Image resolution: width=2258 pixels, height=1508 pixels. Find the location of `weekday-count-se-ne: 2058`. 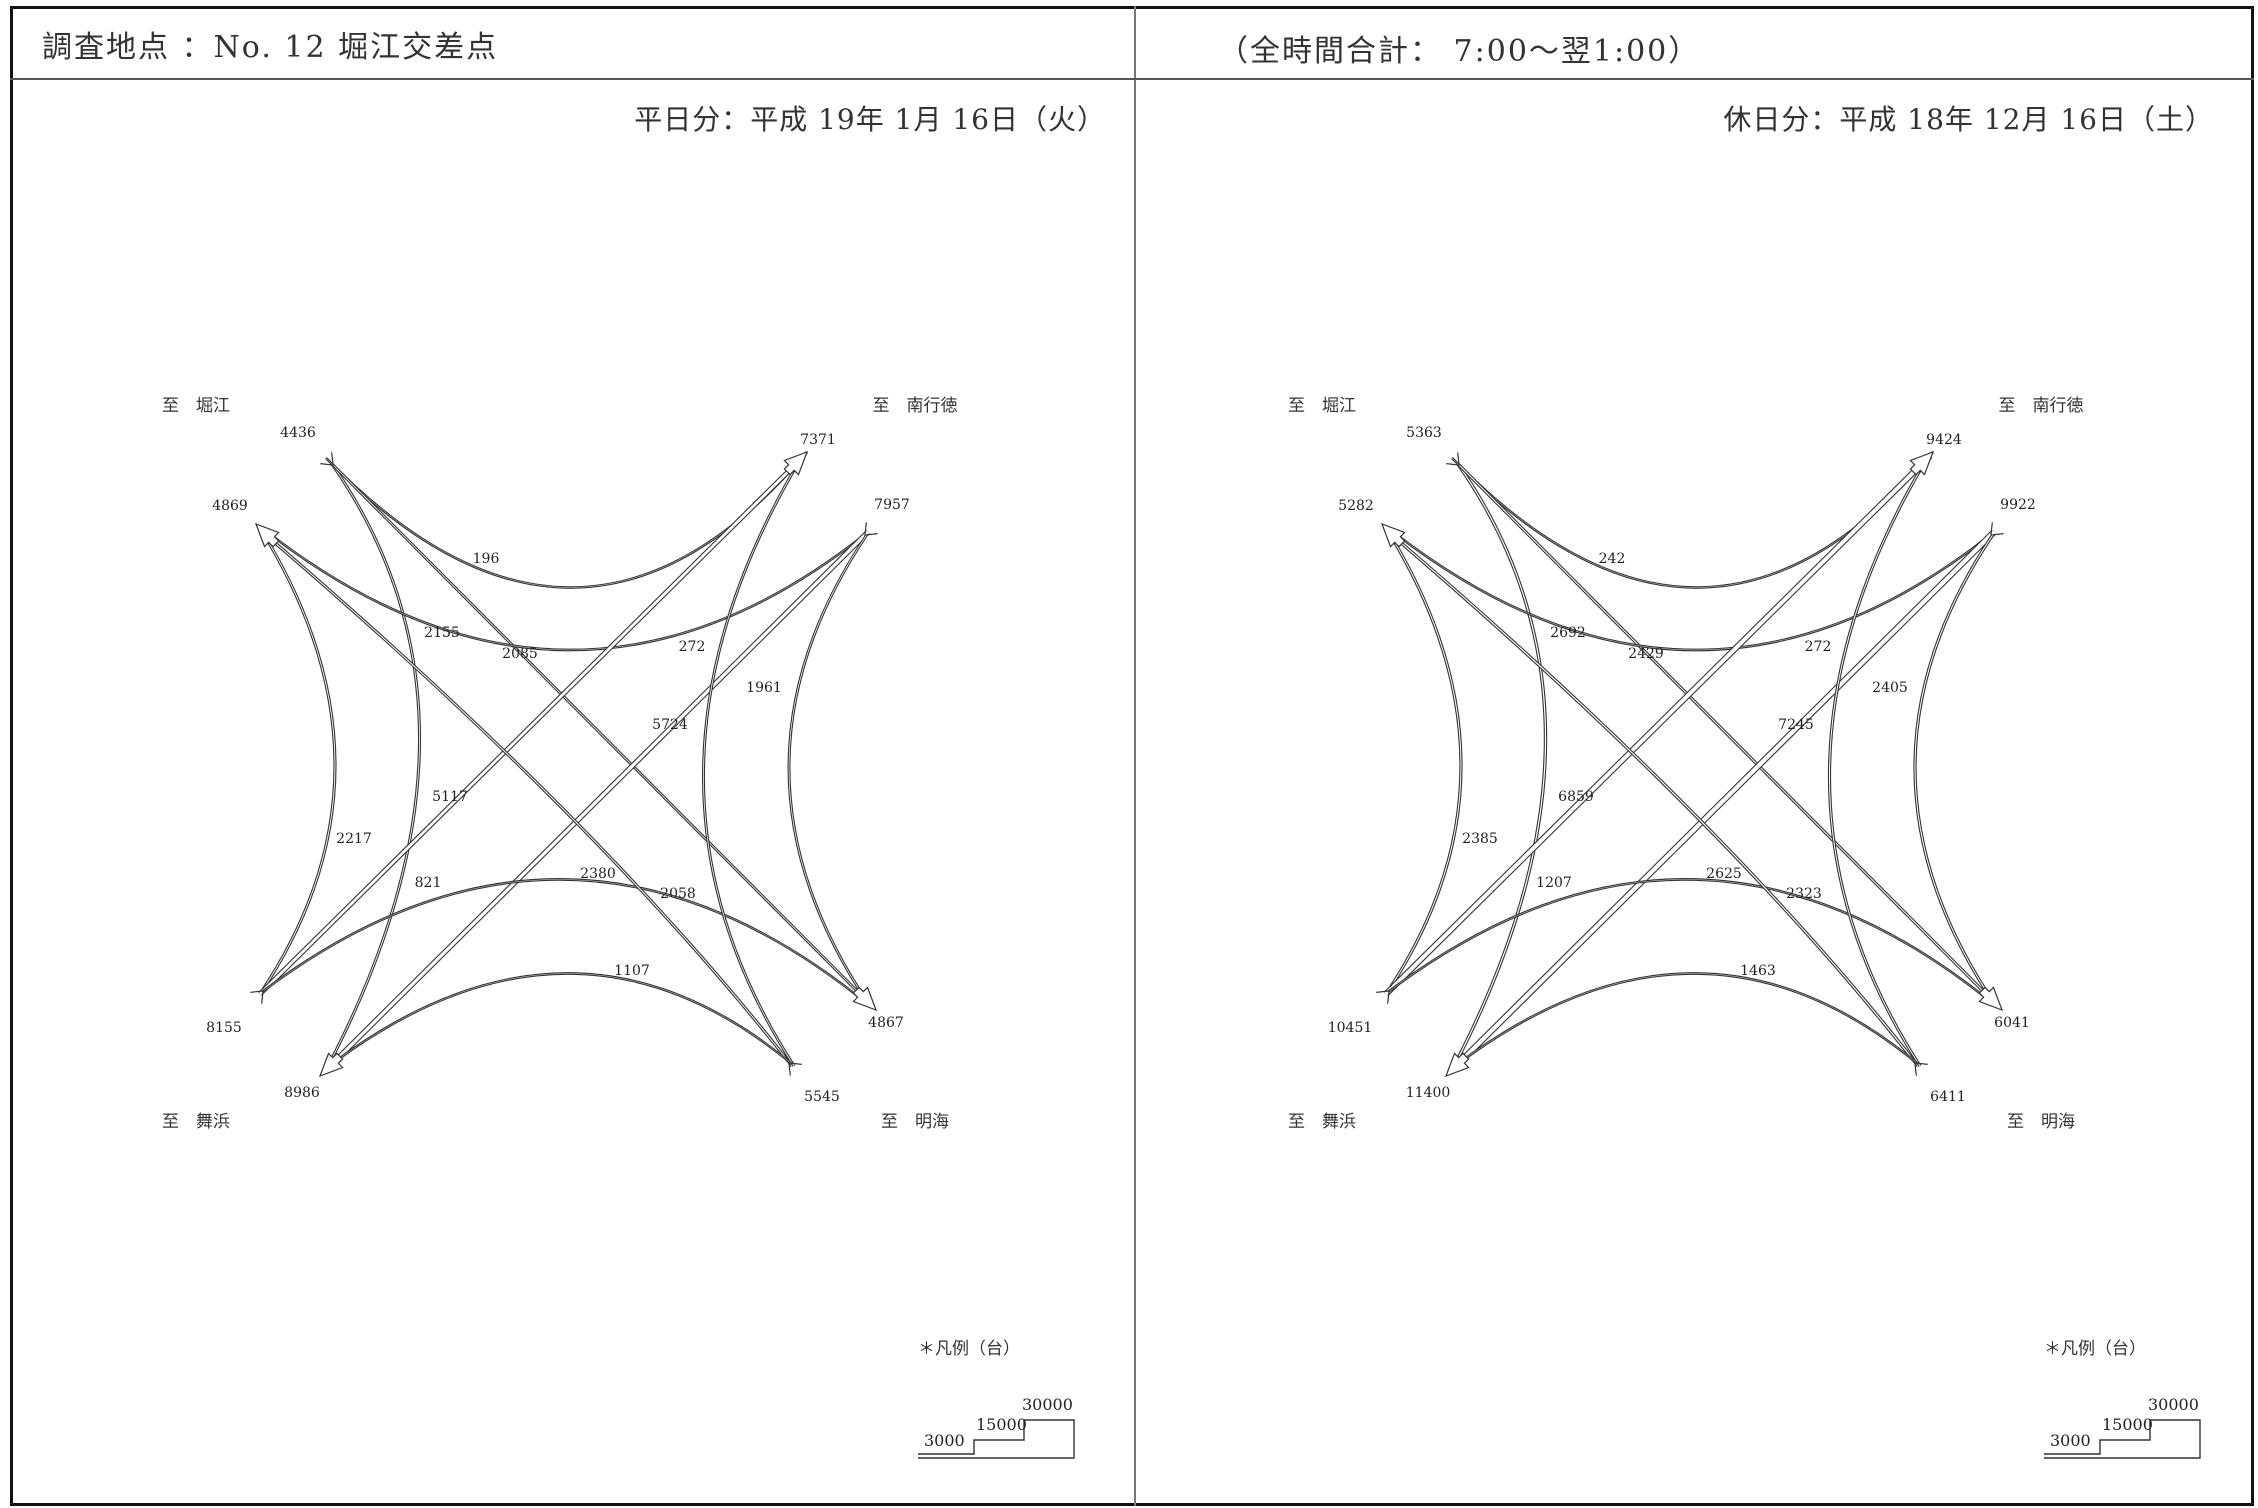

weekday-count-se-ne: 2058 is located at coordinates (678, 894).